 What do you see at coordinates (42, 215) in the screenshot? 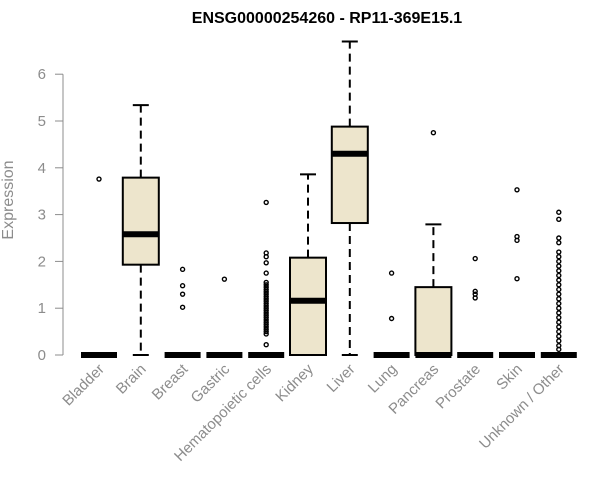
I see `y-tick-label: 3` at bounding box center [42, 215].